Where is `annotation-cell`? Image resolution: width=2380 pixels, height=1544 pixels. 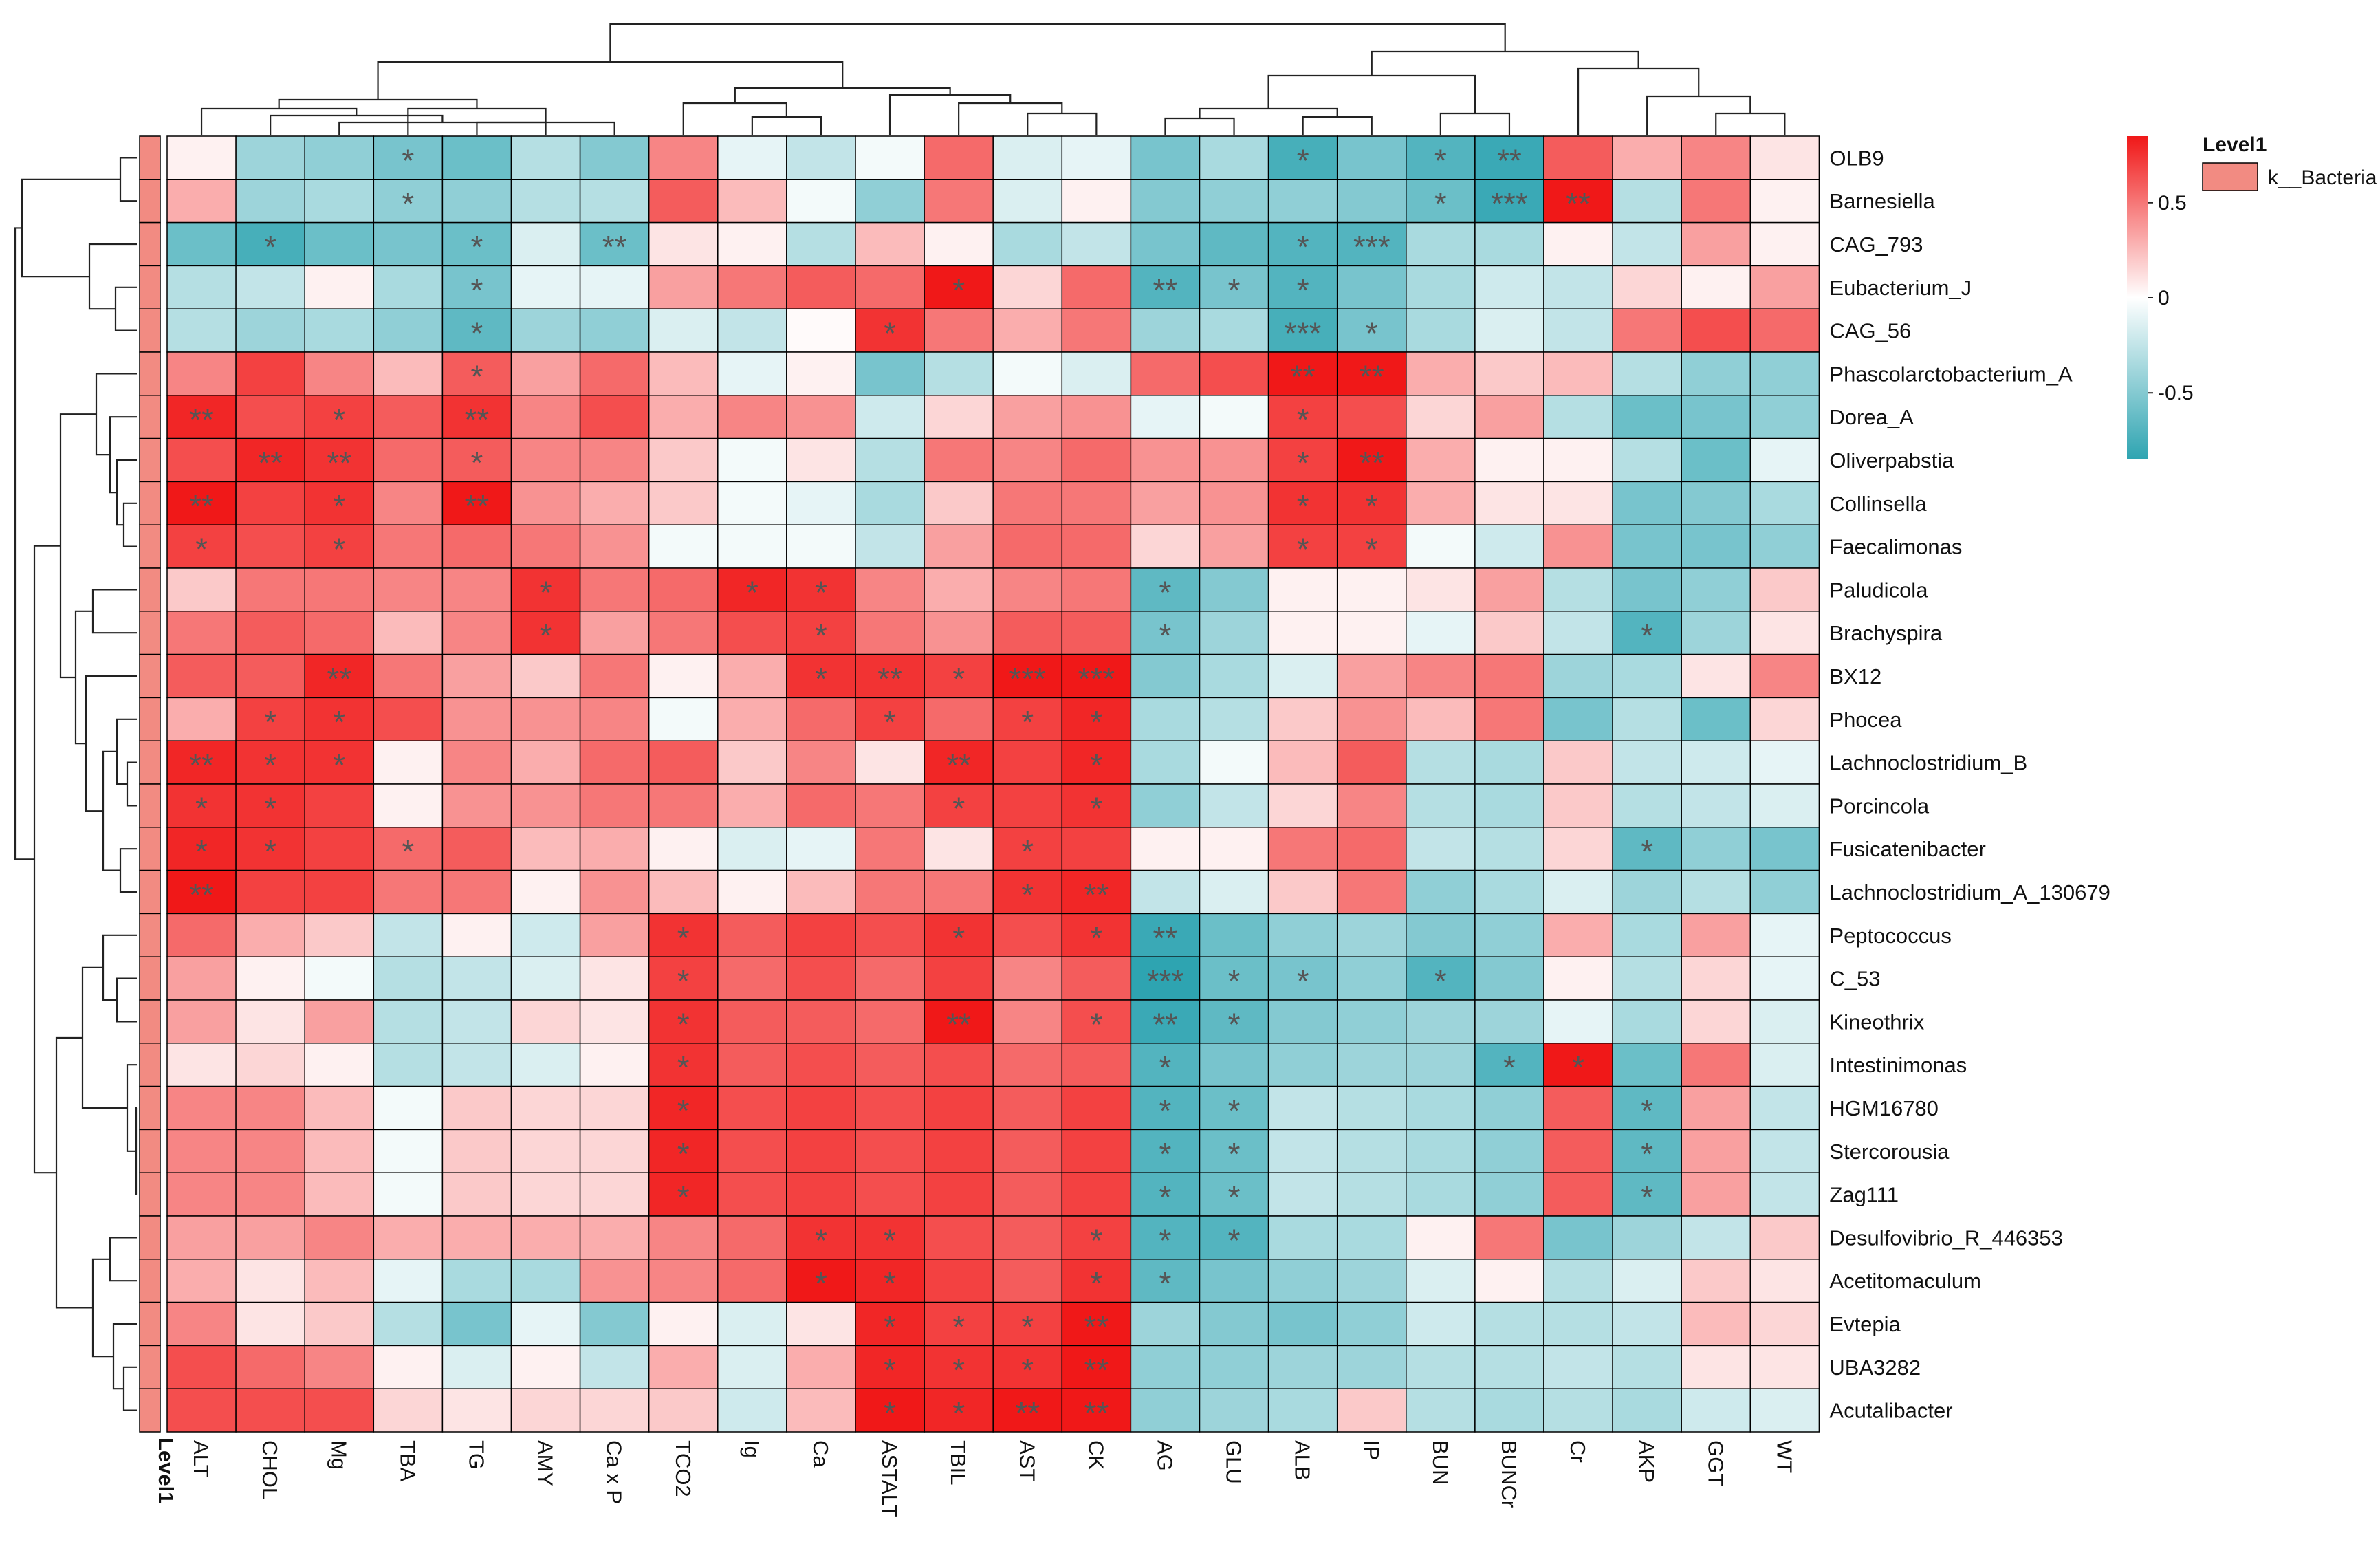 annotation-cell is located at coordinates (150, 805).